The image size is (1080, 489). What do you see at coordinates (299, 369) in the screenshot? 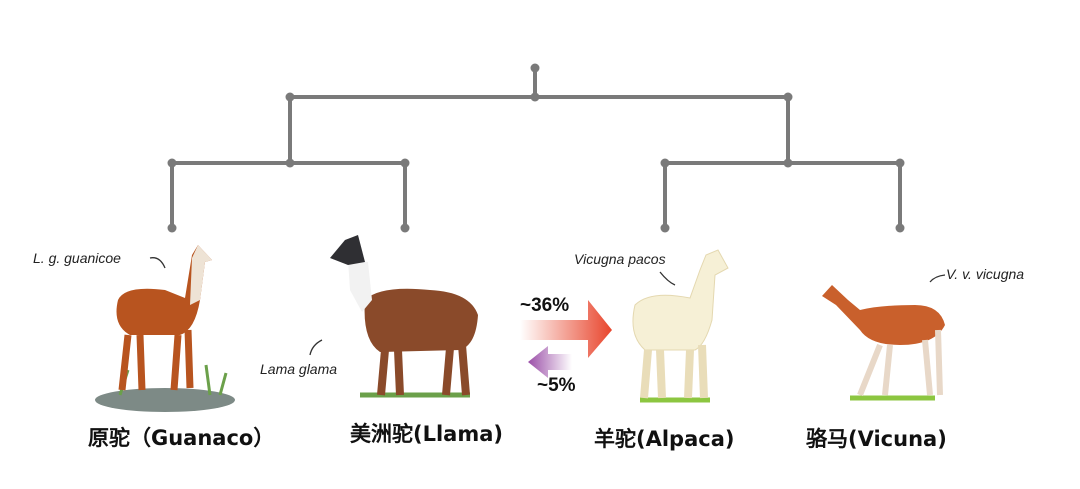
I see `scientific-name-llama: Lama glama` at bounding box center [299, 369].